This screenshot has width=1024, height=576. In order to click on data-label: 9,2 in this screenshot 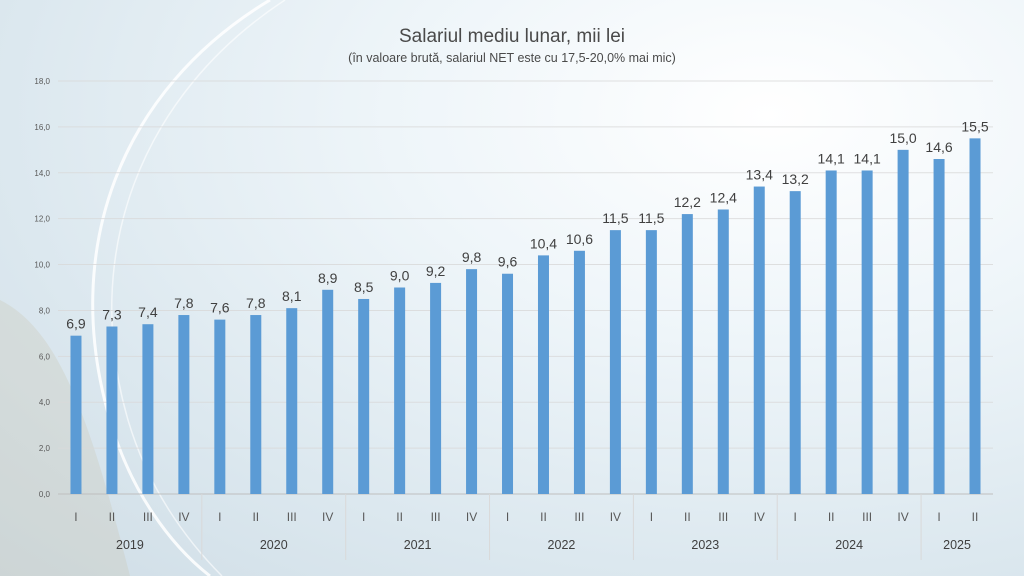, I will do `click(436, 271)`.